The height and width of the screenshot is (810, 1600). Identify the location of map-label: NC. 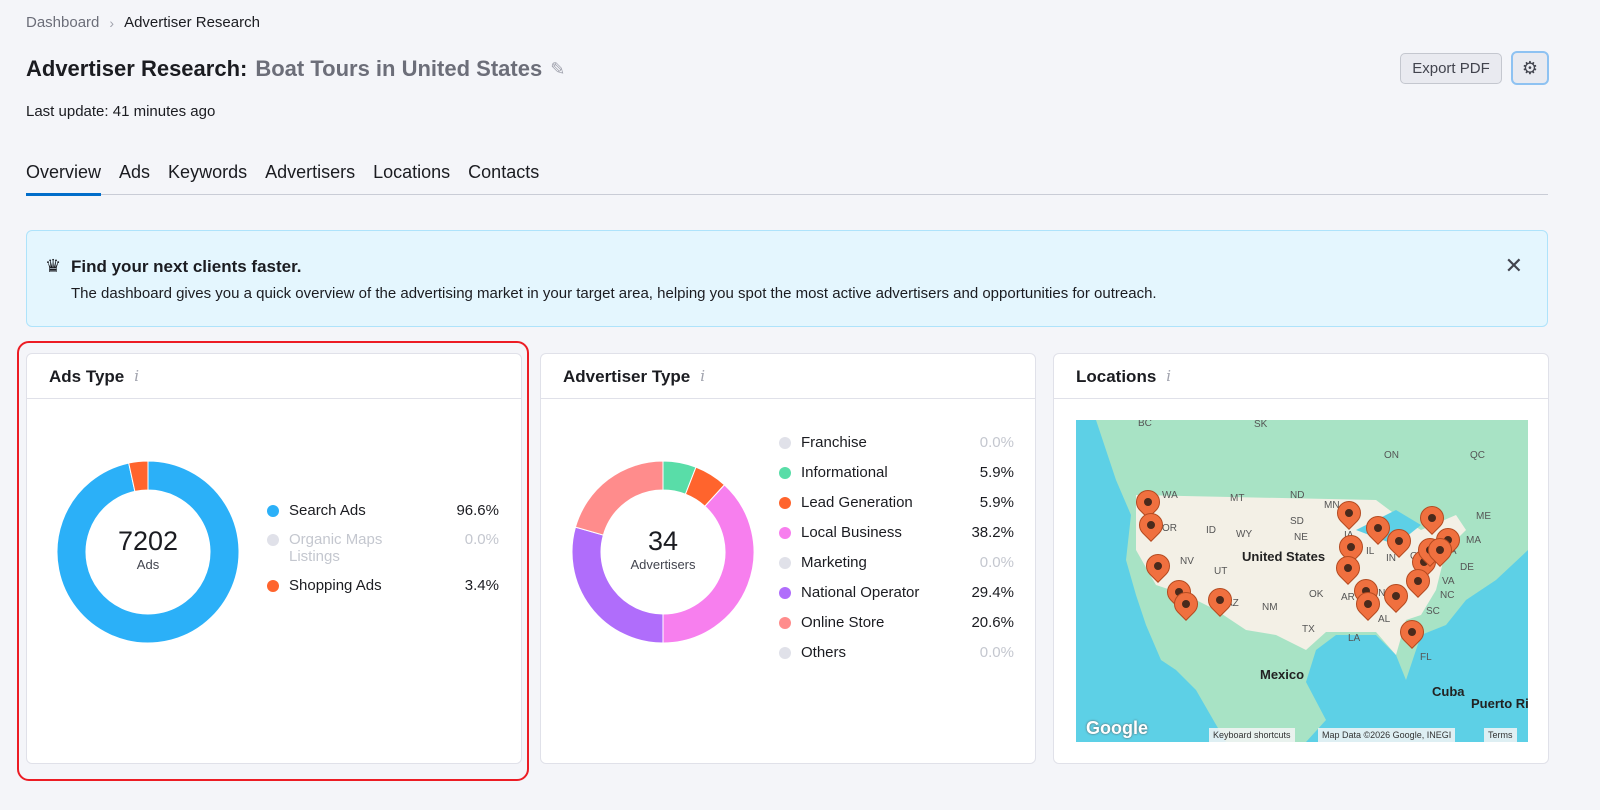
(1447, 595).